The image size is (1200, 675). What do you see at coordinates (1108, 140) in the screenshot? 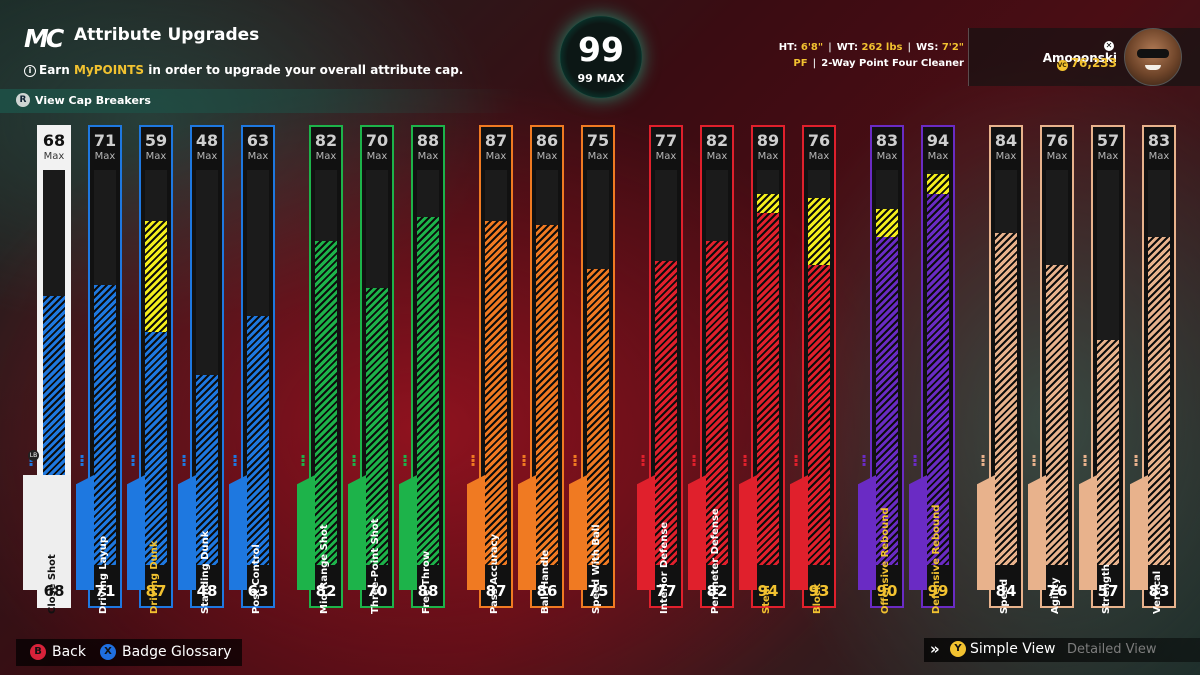
I see `attribute-cap: 57` at bounding box center [1108, 140].